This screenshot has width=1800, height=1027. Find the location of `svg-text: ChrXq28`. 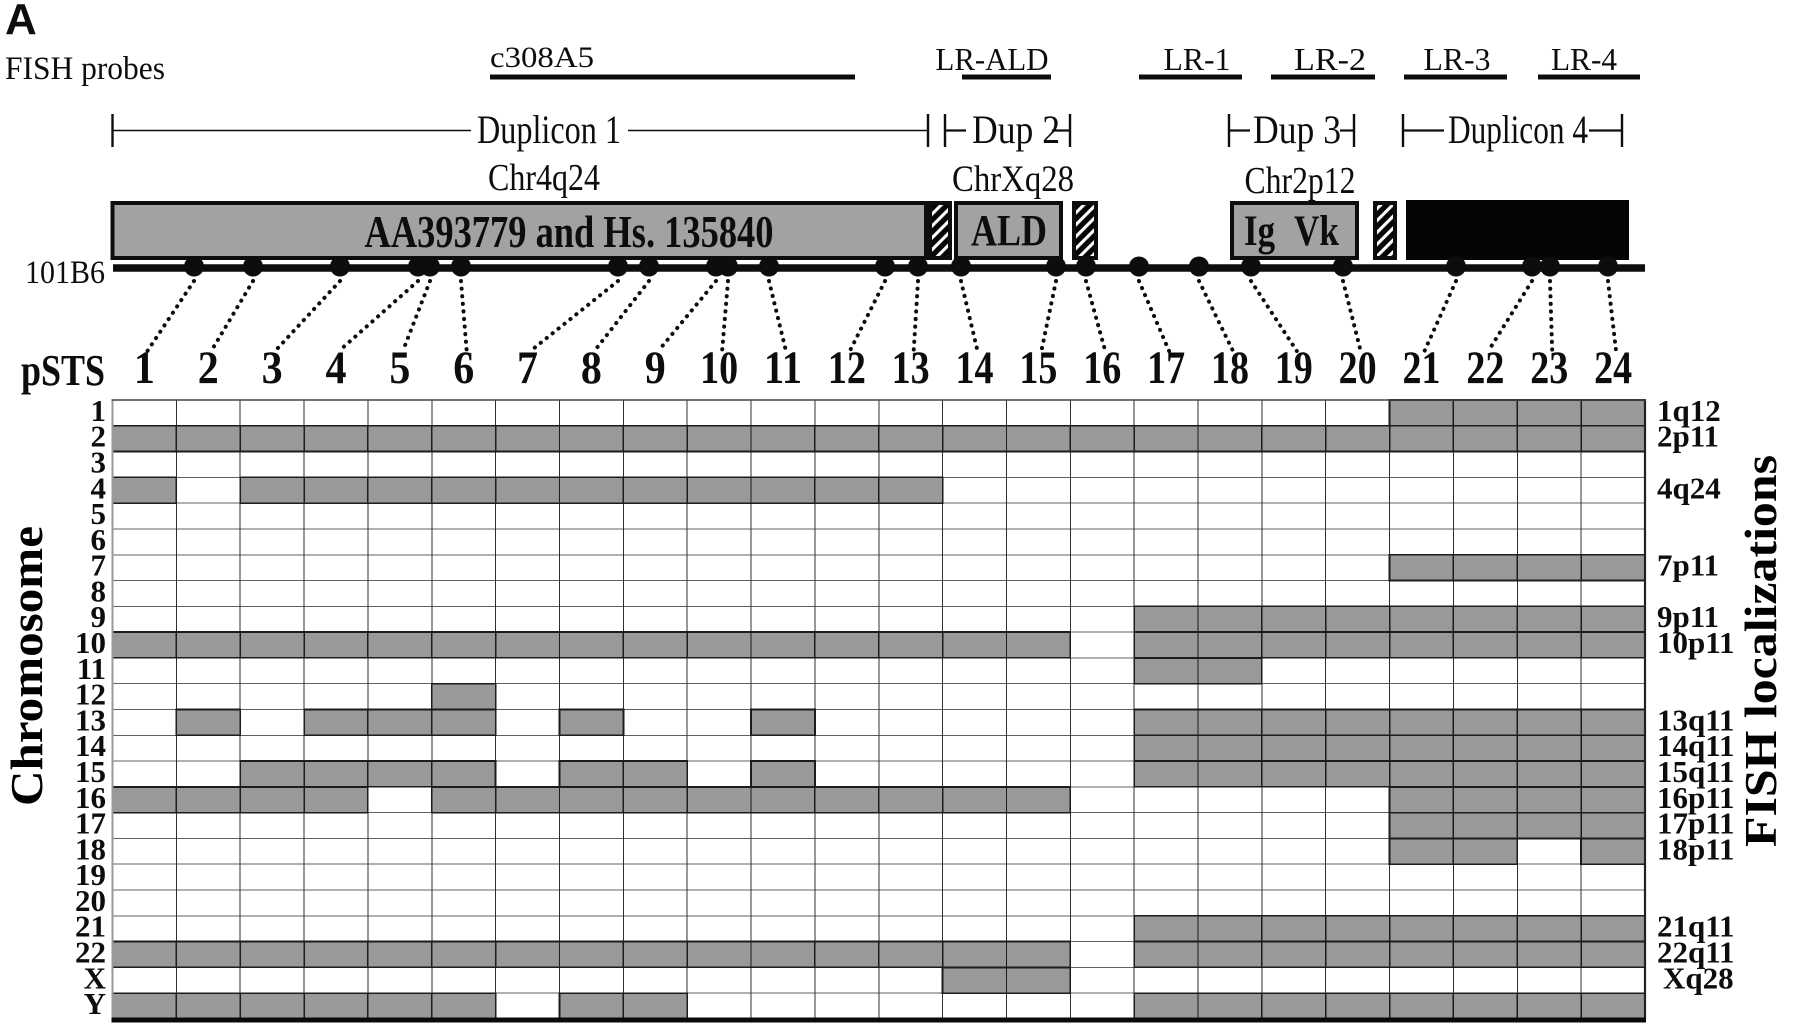

svg-text: ChrXq28 is located at coordinates (1013, 179).